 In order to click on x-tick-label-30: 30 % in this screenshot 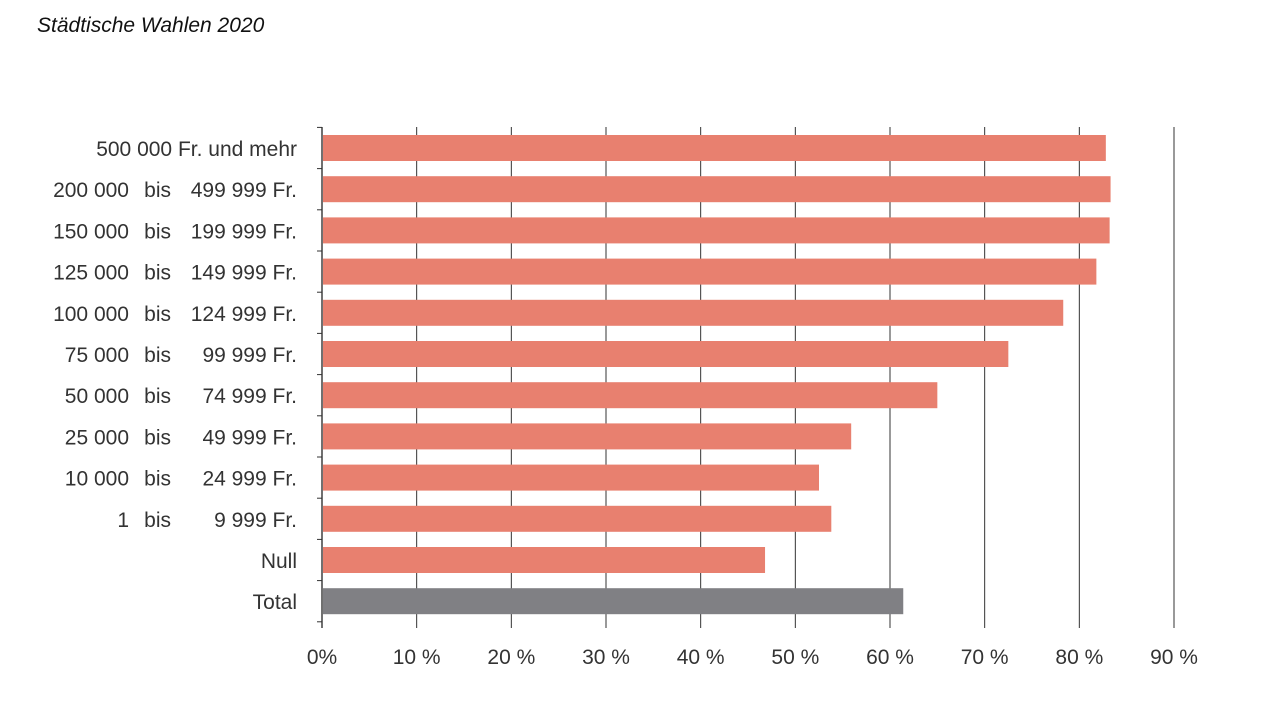, I will do `click(606, 657)`.